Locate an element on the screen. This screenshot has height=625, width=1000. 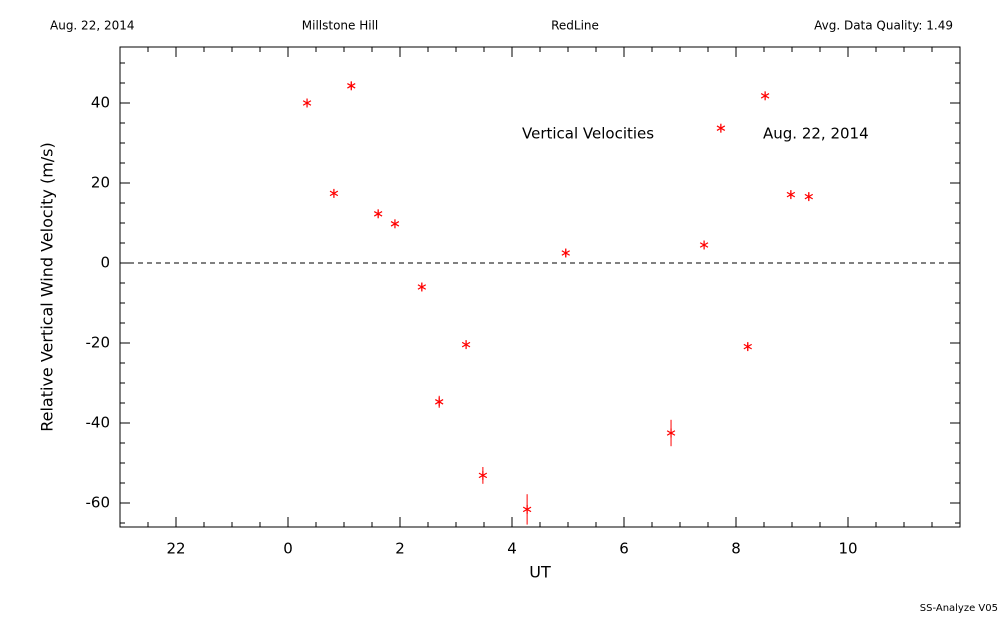
header-site: Millstone Hill is located at coordinates (340, 26).